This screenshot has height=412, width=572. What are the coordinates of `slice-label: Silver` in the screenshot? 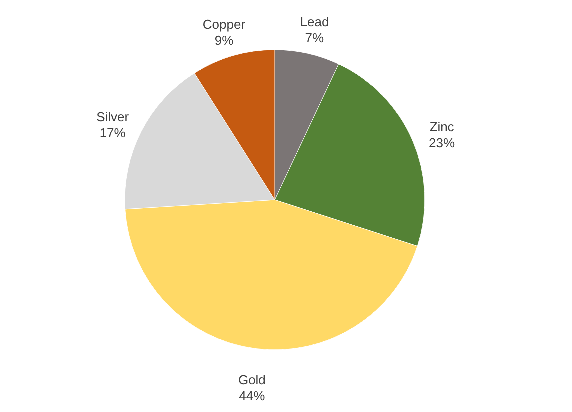 It's located at (113, 116).